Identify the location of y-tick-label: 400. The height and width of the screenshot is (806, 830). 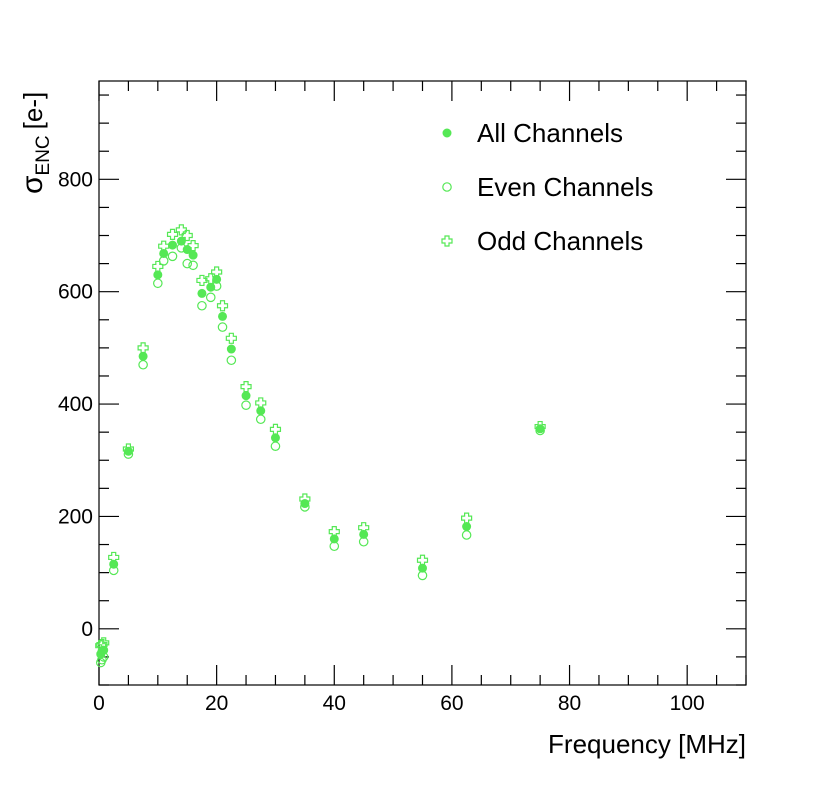
(75, 404).